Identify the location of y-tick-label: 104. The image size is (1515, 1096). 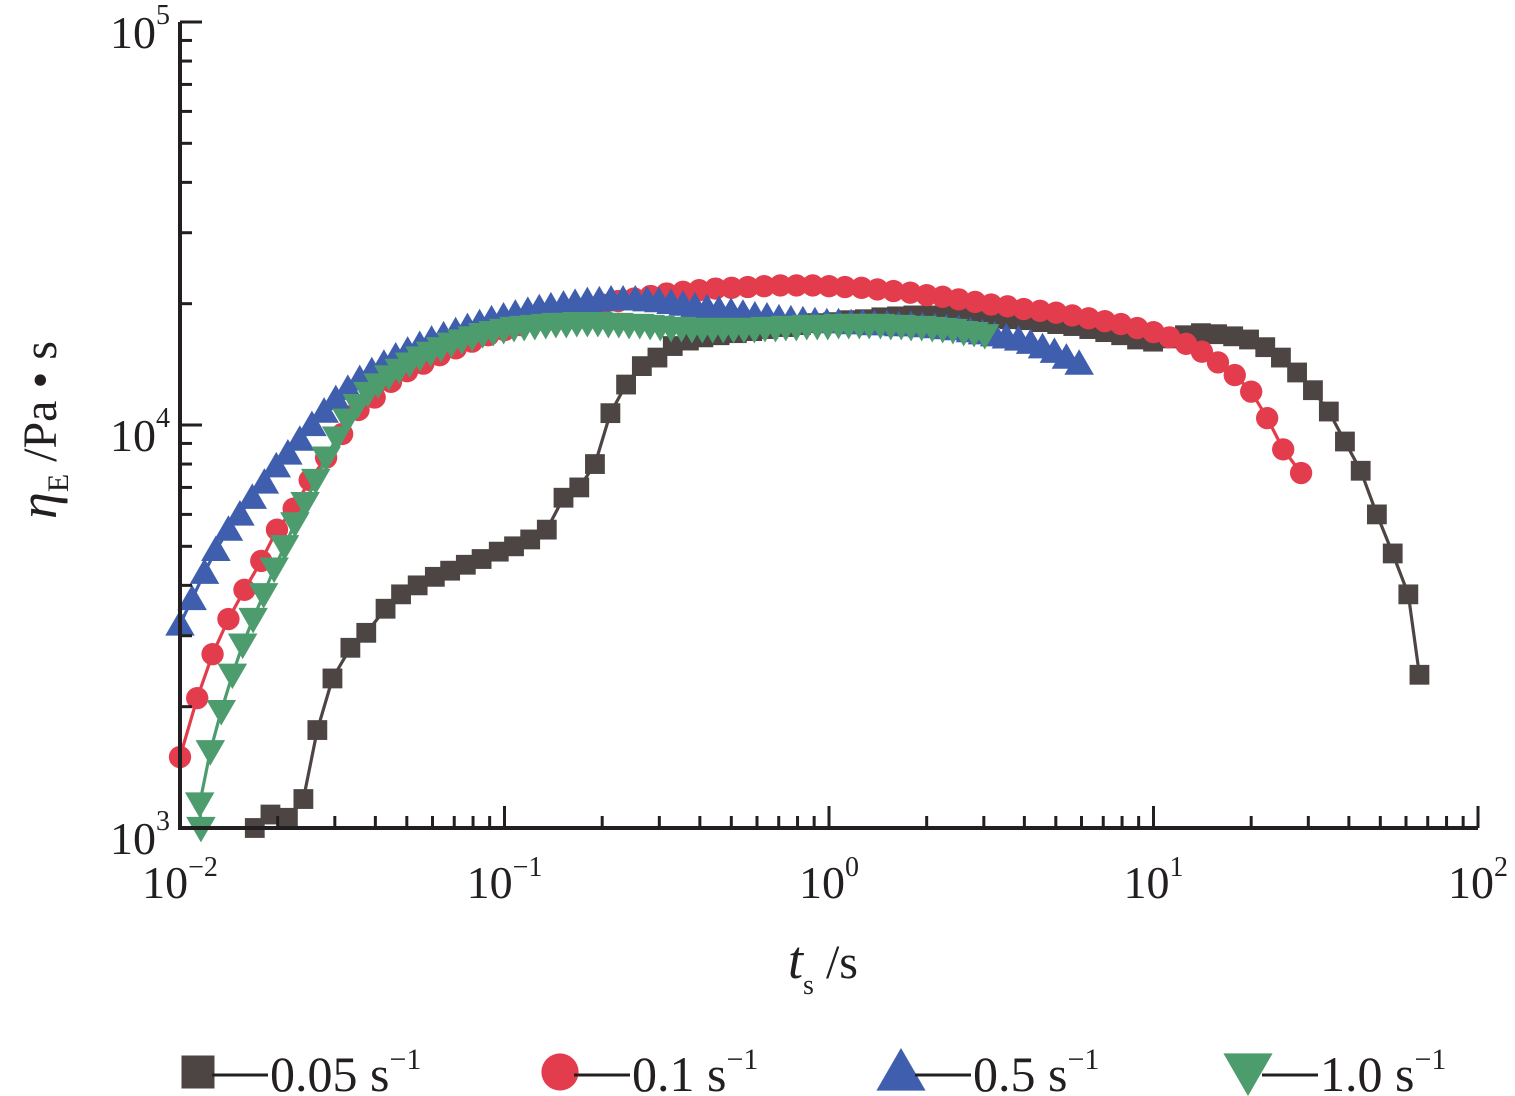
(140, 432).